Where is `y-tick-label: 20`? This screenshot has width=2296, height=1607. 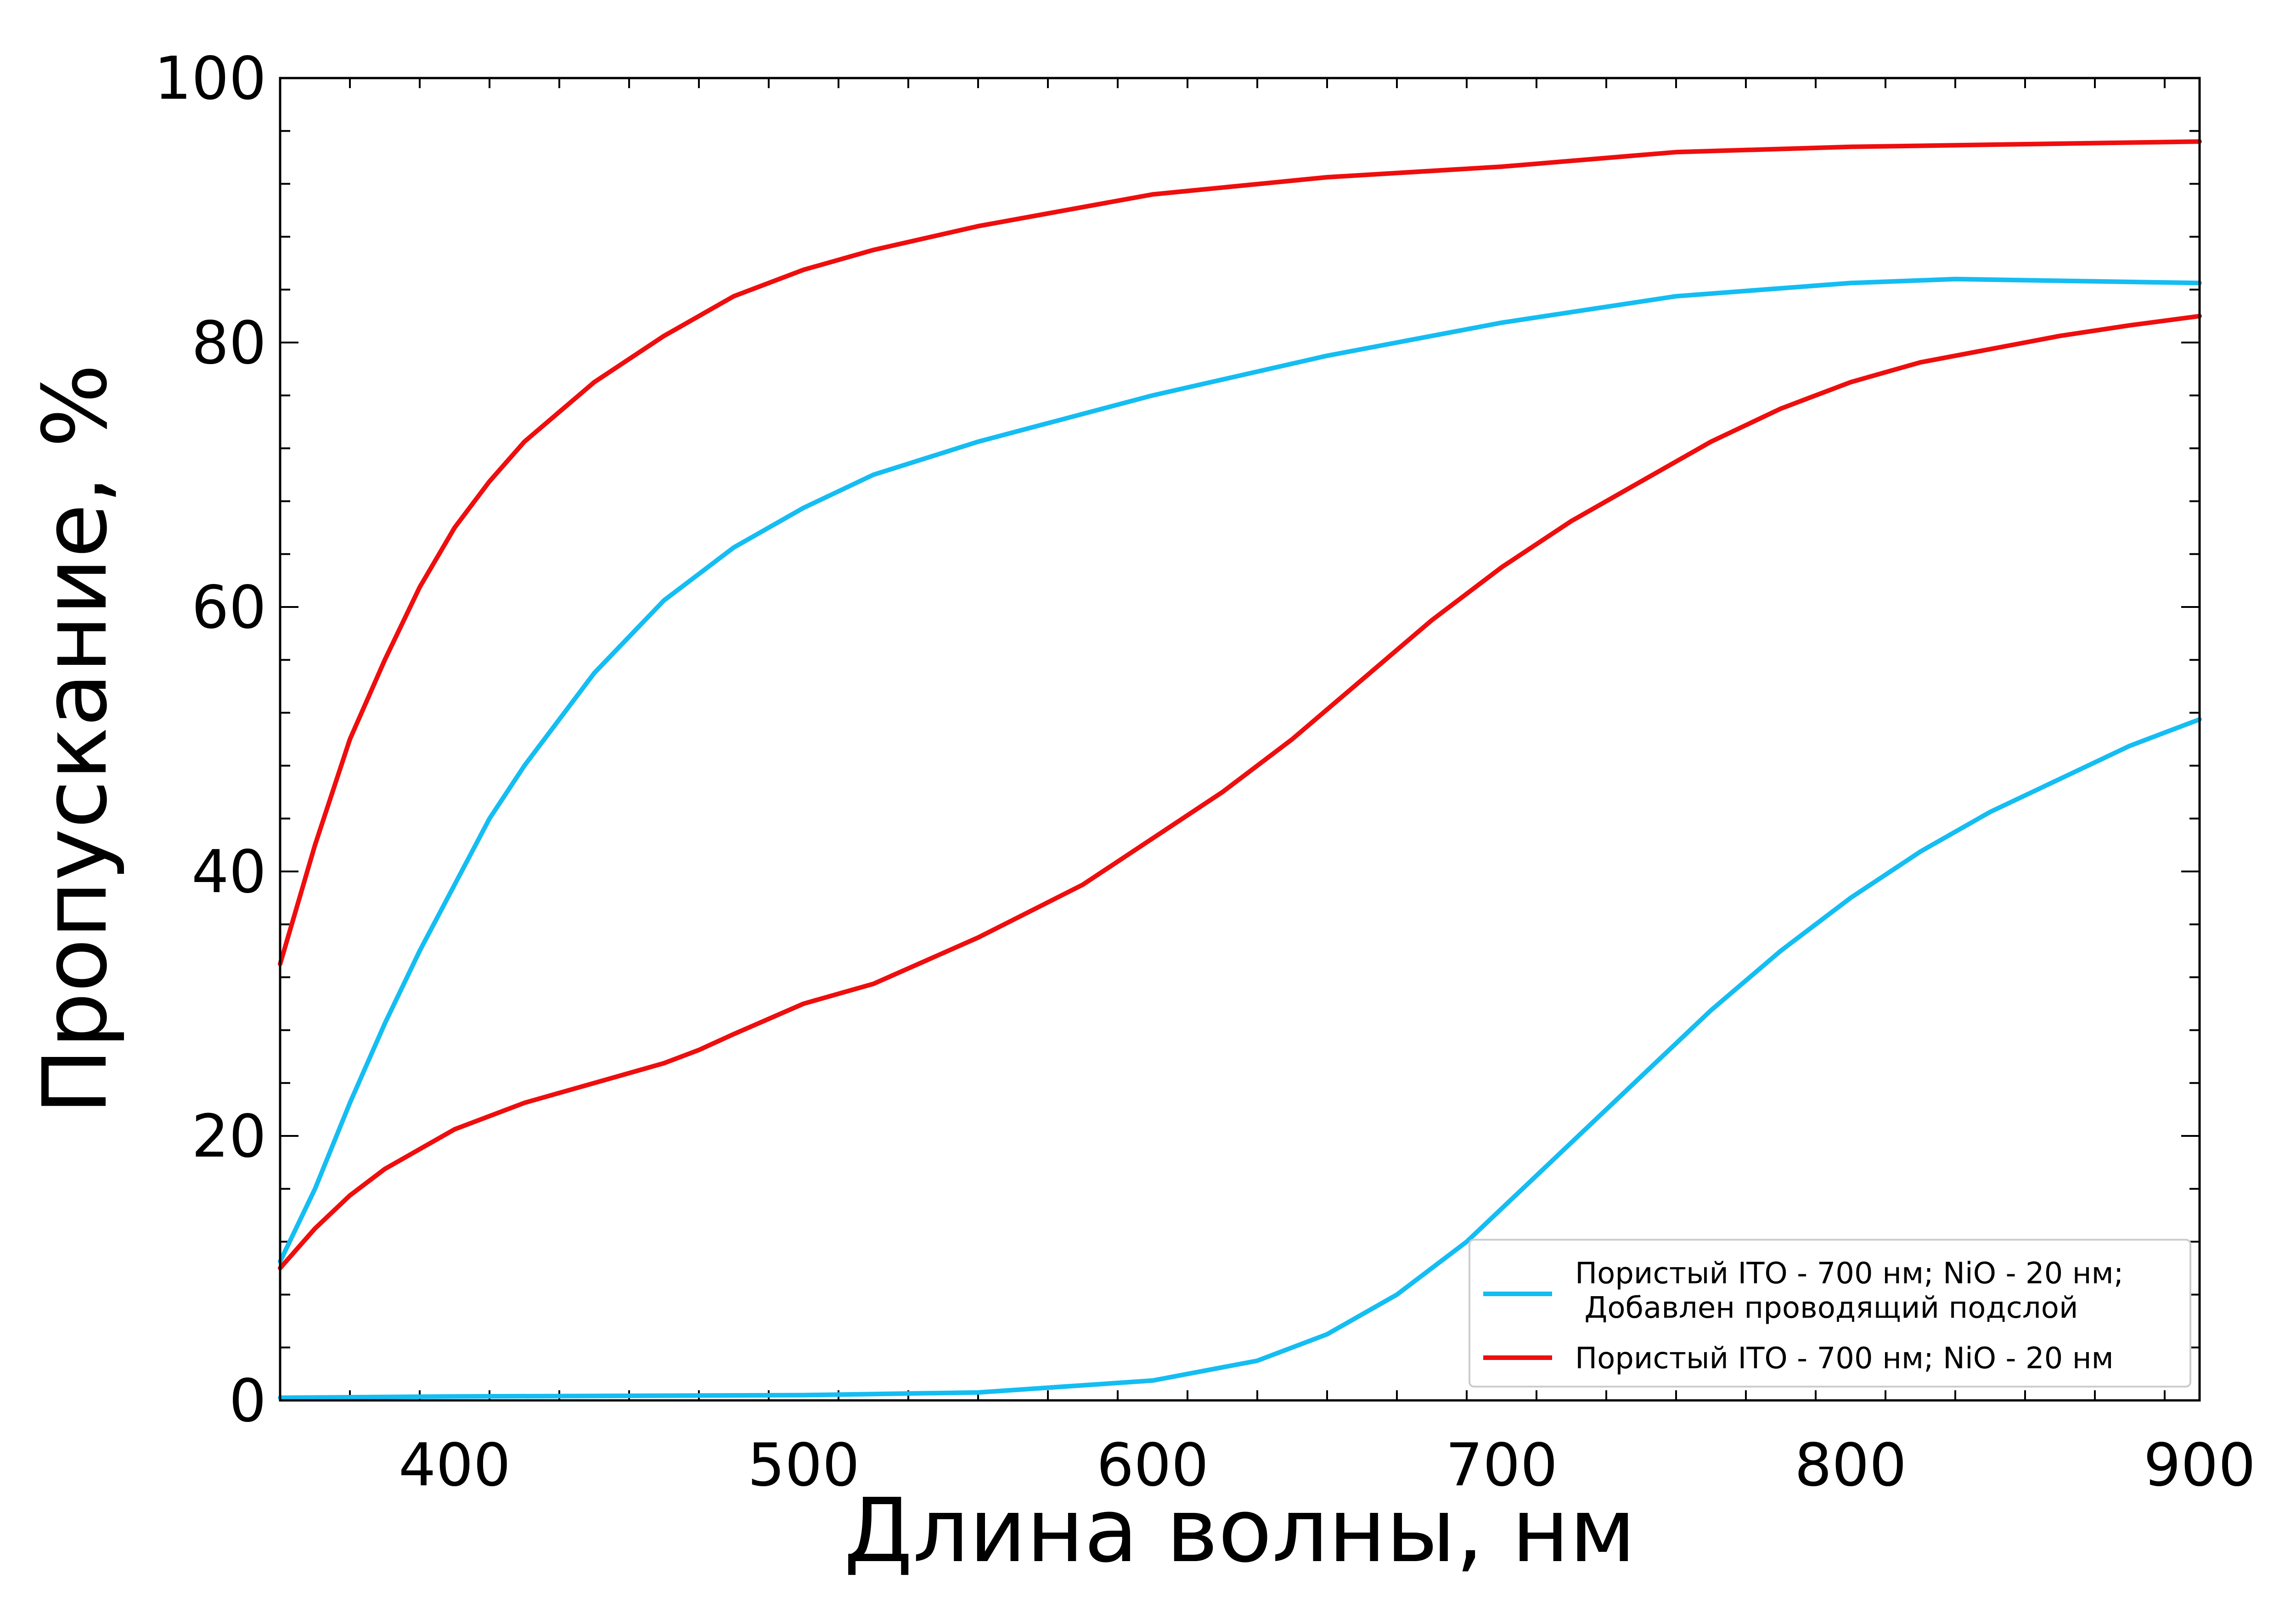
y-tick-label: 20 is located at coordinates (228, 1136).